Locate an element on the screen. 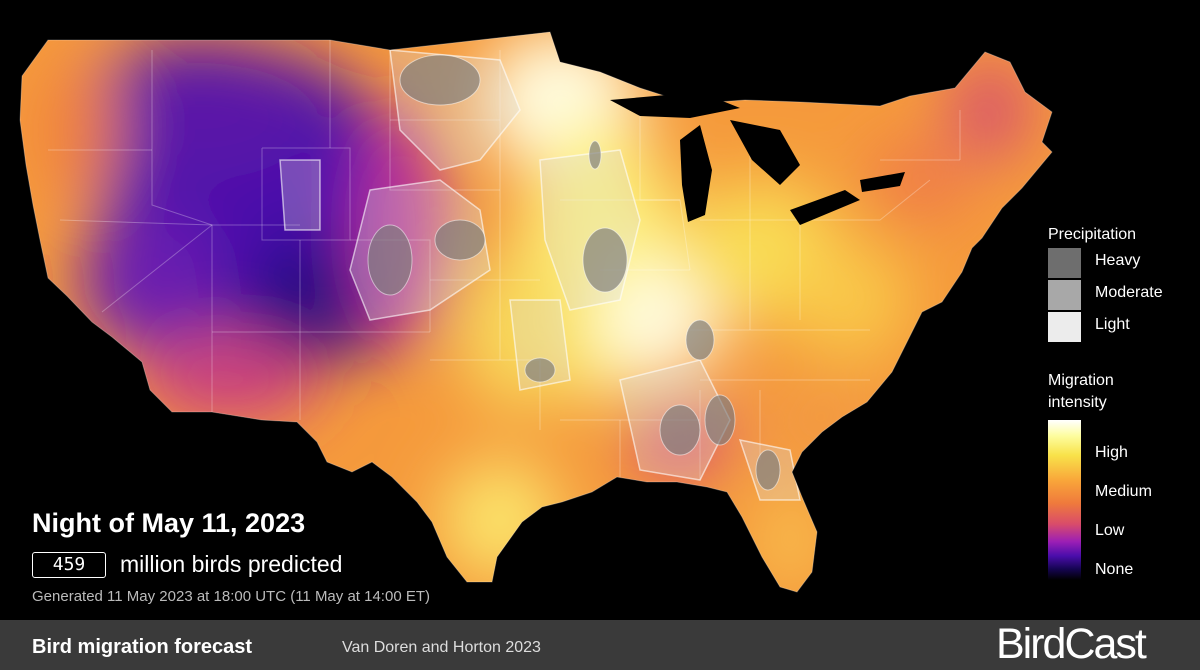  moderate-label: Moderate is located at coordinates (1129, 292).